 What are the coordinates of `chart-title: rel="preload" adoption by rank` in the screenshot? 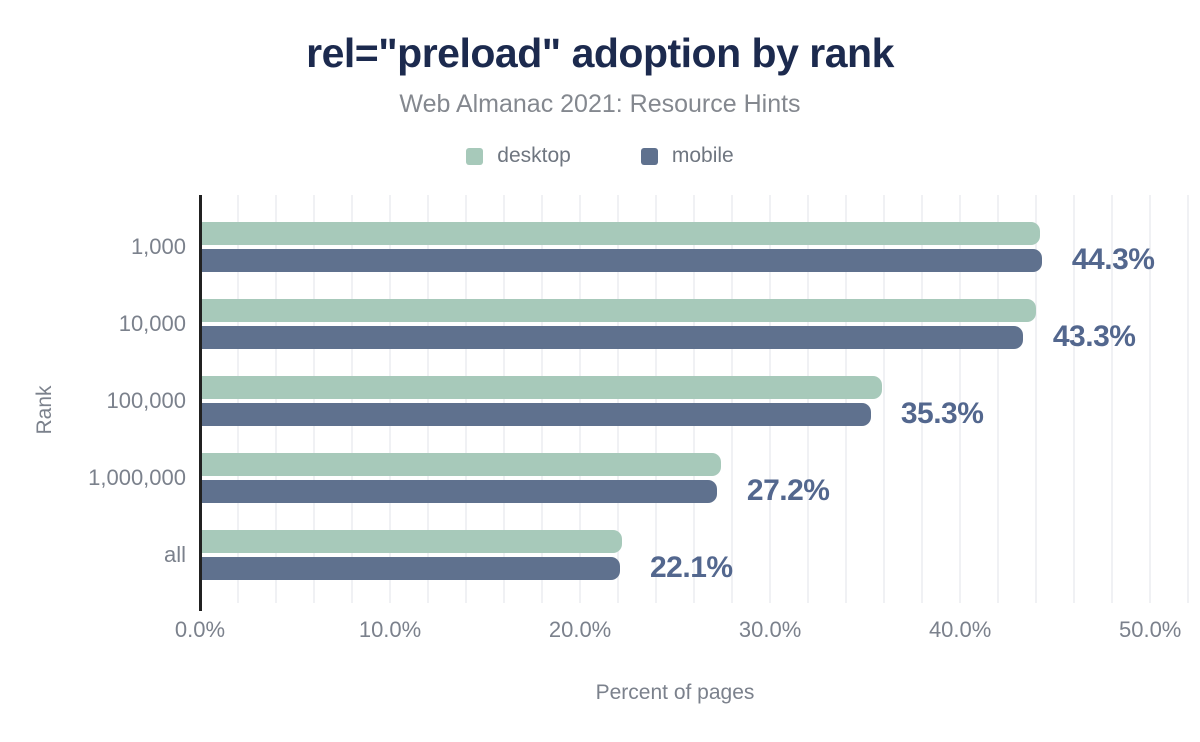 It's located at (600, 53).